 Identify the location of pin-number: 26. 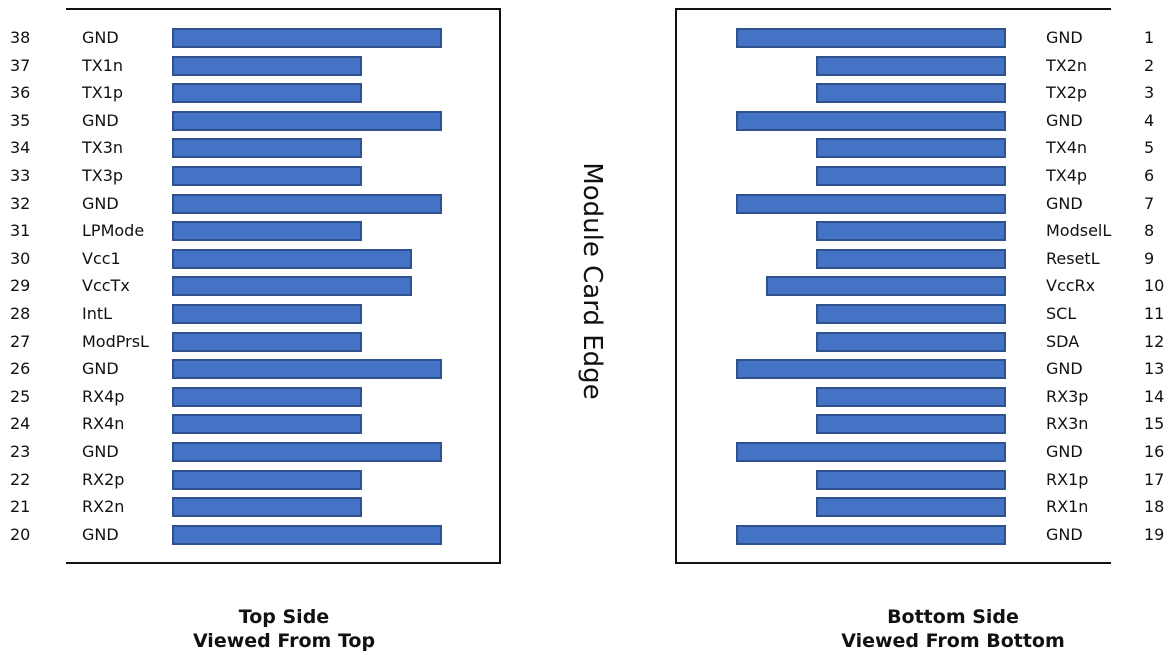
(20, 369).